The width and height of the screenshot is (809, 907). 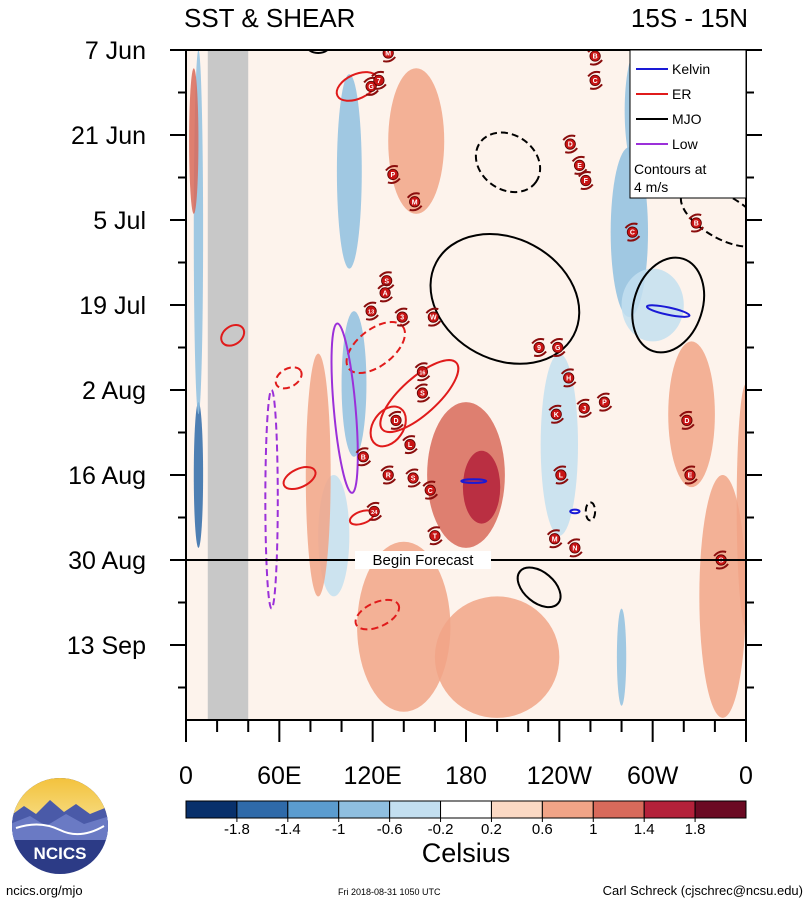 I want to click on storm-marker: H, so click(x=568, y=378).